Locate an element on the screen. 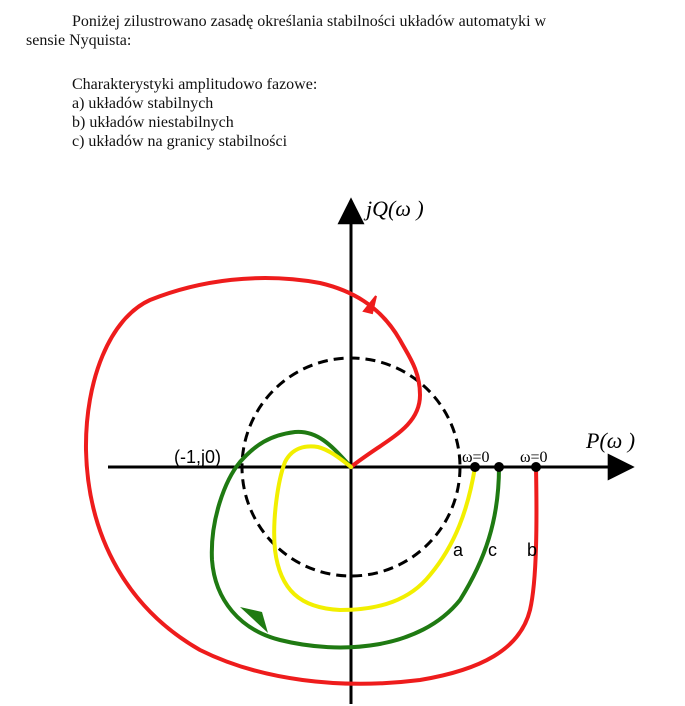 The width and height of the screenshot is (685, 706). curve-b-label: b is located at coordinates (532, 550).